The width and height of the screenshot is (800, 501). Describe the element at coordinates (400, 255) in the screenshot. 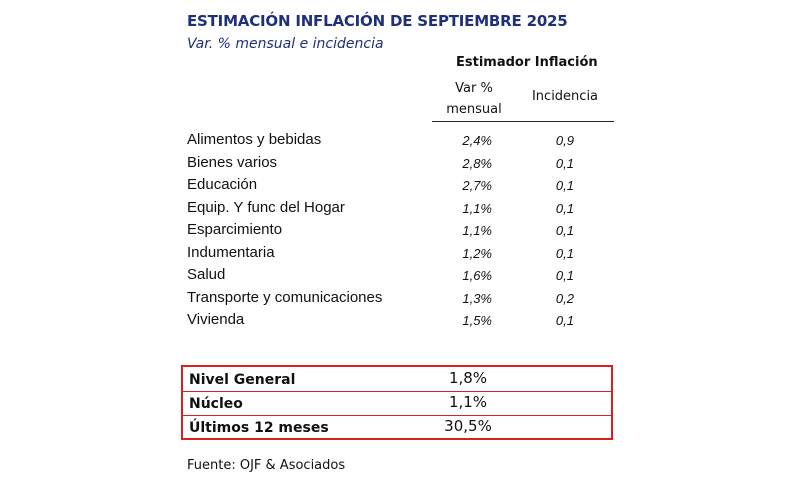

I see `table-row: Indumentaria 1,2% 0,1` at that location.